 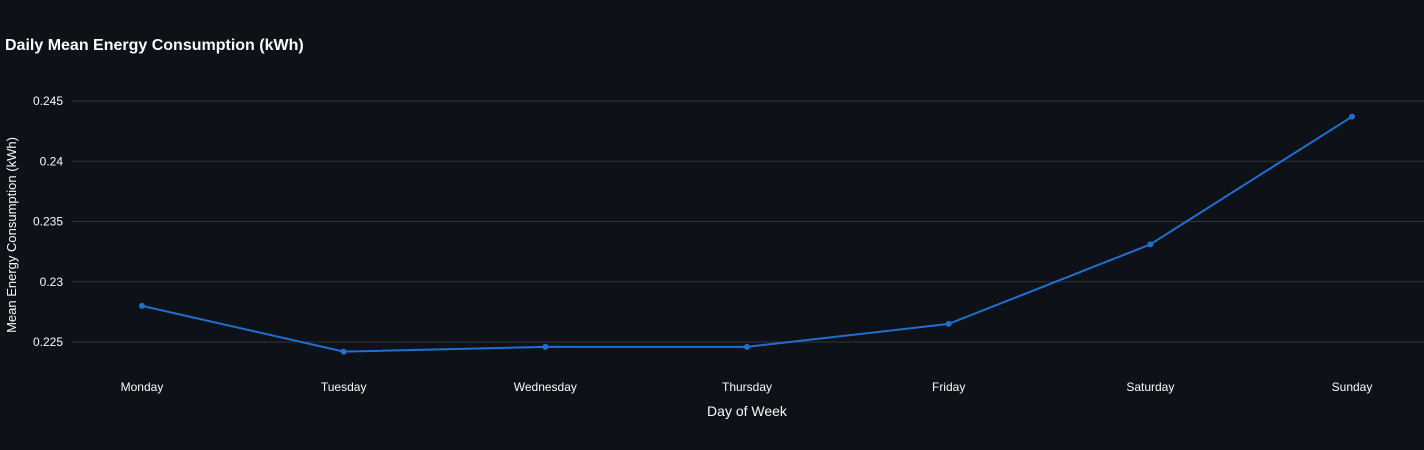 I want to click on y-tick-label: 0.245, so click(x=48, y=101).